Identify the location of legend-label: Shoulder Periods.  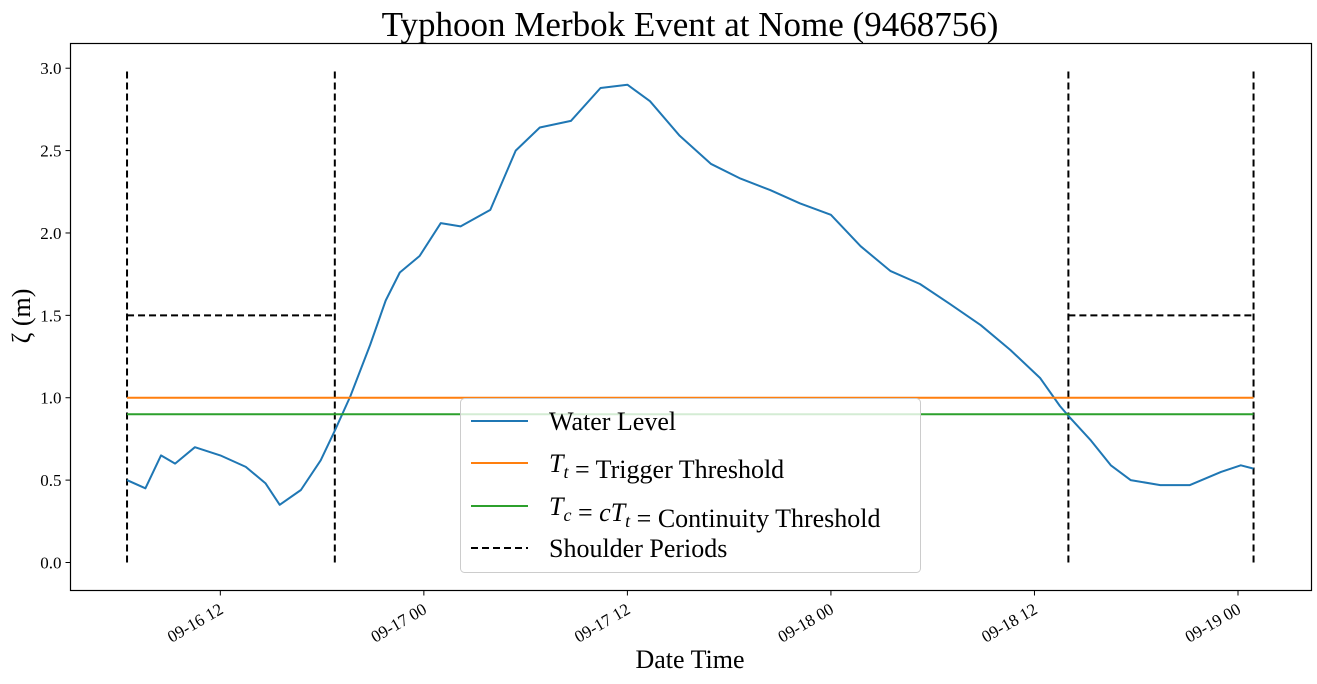
(638, 548).